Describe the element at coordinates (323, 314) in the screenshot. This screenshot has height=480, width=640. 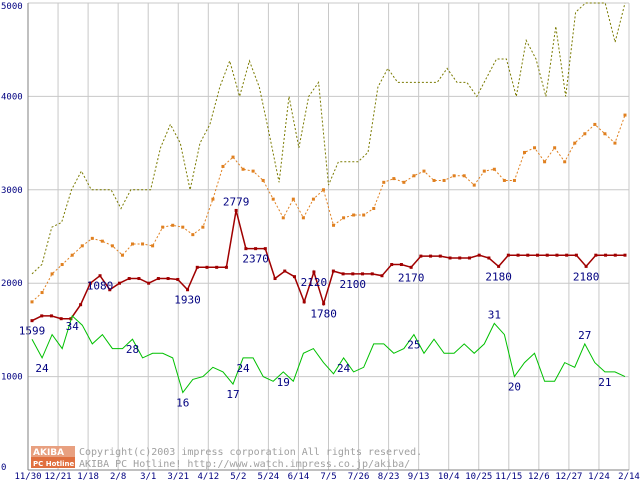
I see `data-label: 1780` at that location.